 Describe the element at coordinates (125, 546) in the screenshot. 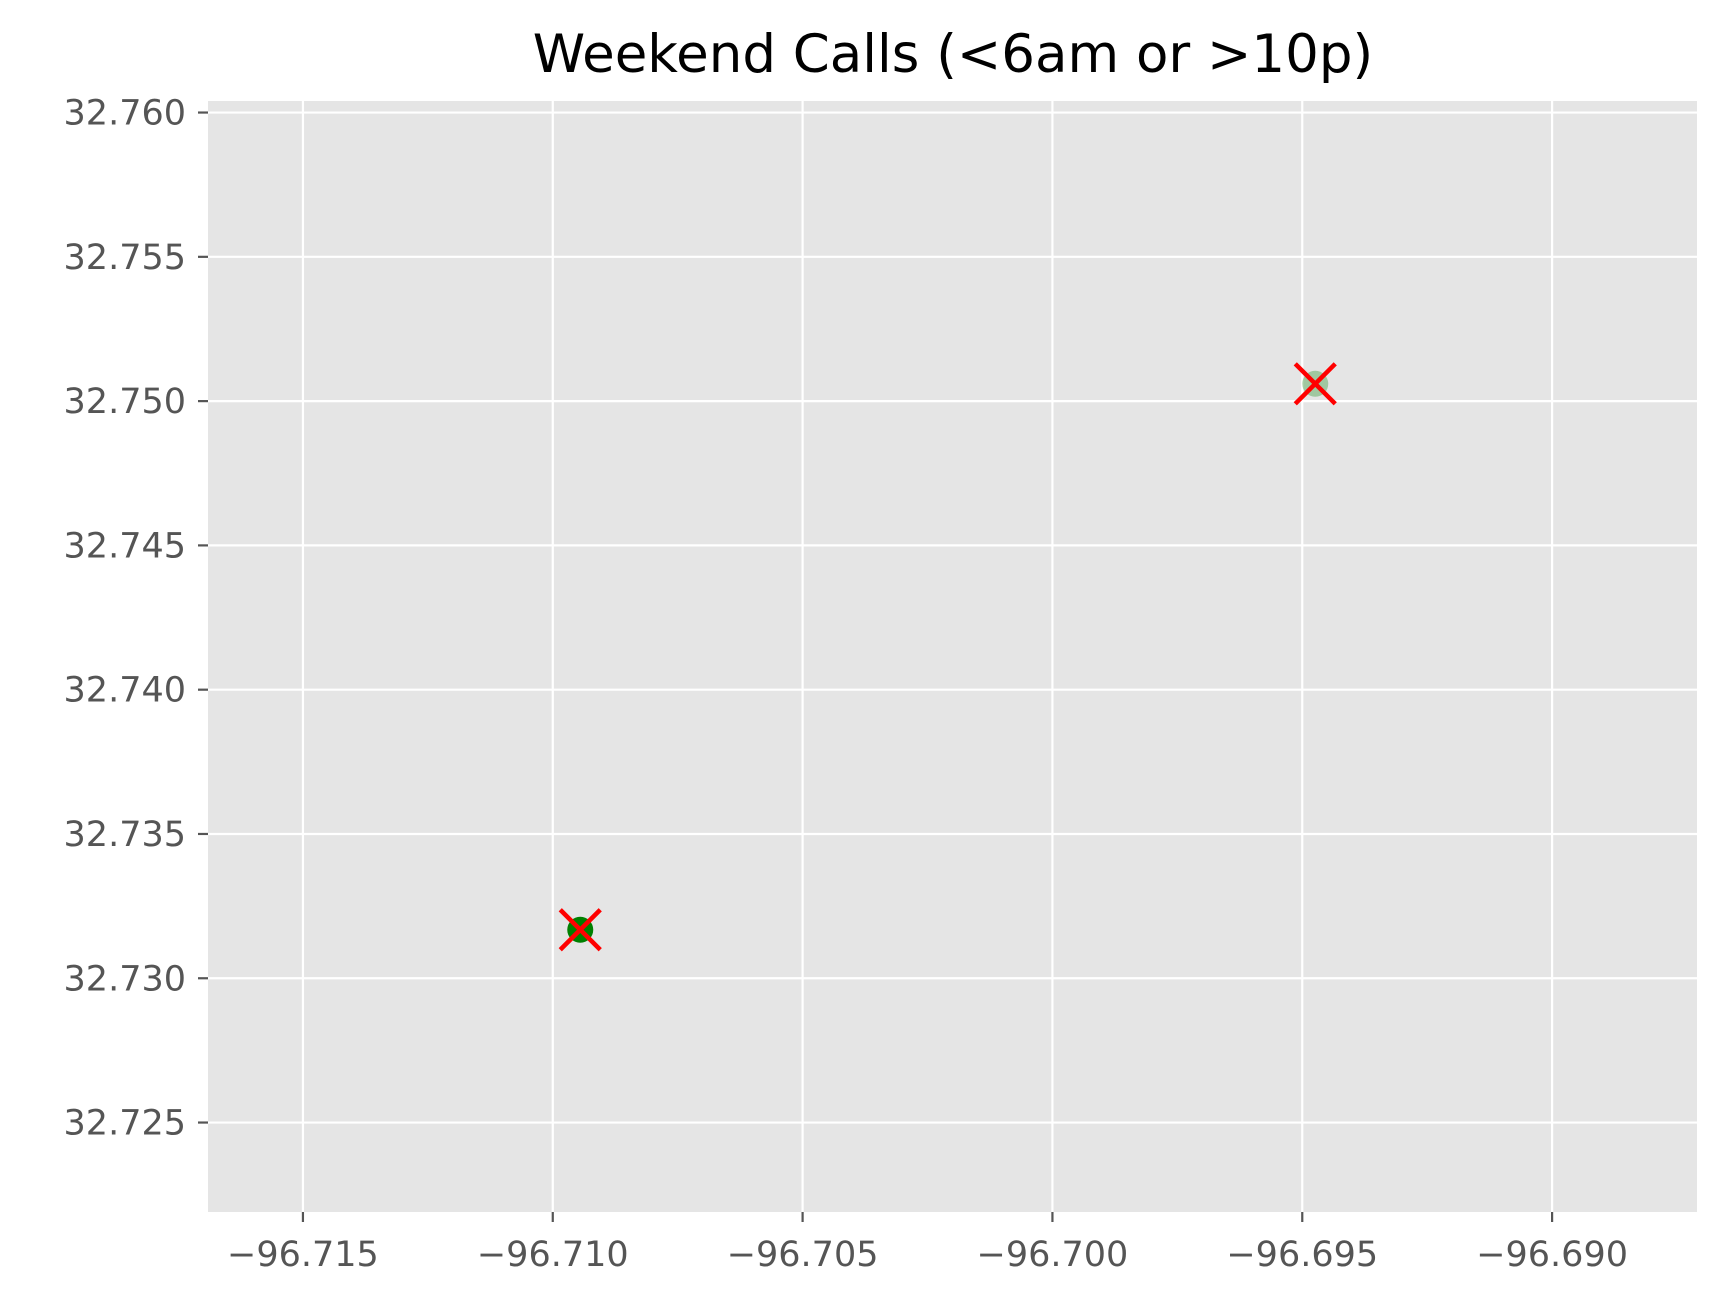

I see `y-tick-label: 32.745` at that location.